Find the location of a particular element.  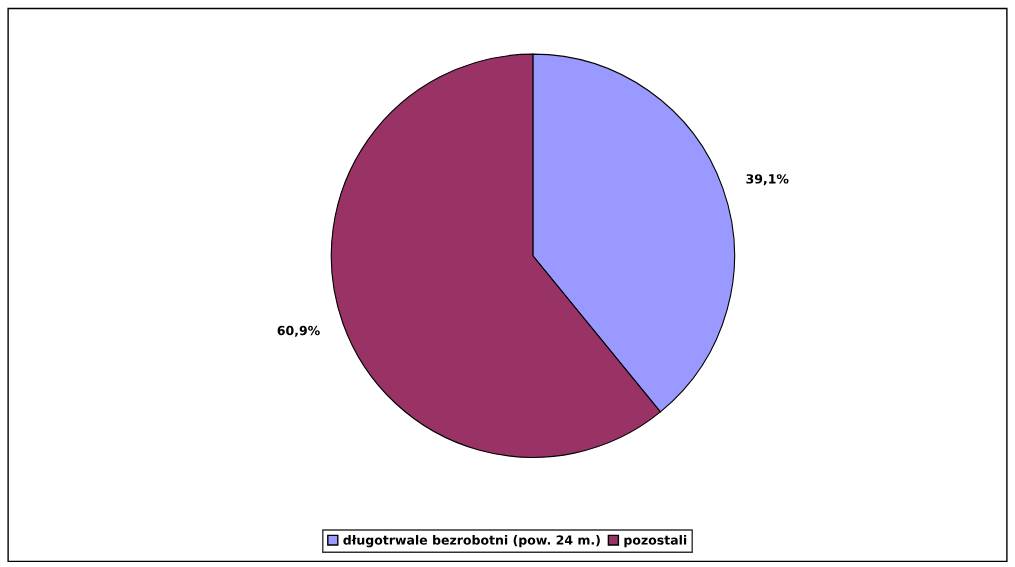

legend-label: pozostali is located at coordinates (655, 541).